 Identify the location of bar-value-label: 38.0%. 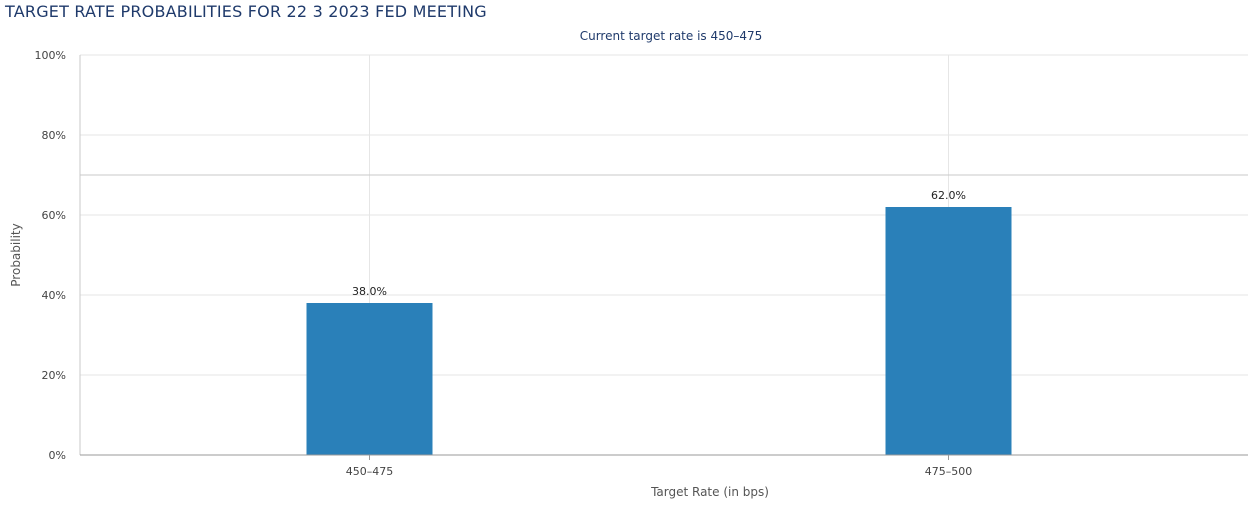
(369, 291).